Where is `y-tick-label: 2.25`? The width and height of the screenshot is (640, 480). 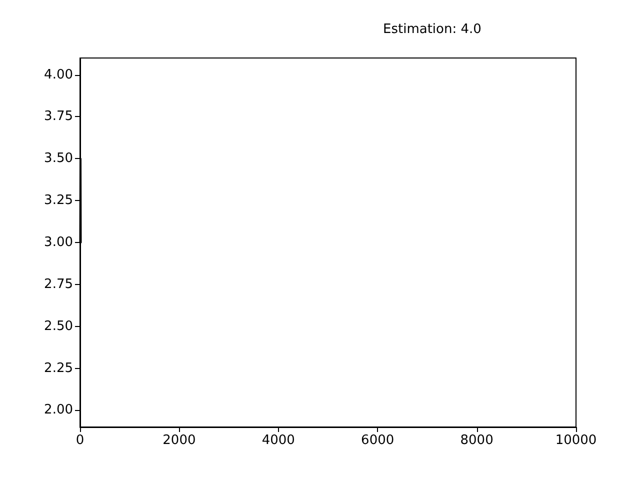 y-tick-label: 2.25 is located at coordinates (58, 368).